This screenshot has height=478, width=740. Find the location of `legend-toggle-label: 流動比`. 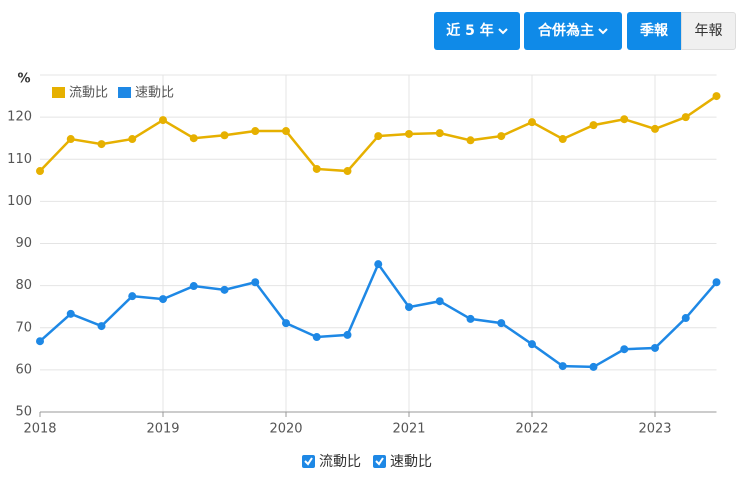

legend-toggle-label: 流動比 is located at coordinates (340, 462).